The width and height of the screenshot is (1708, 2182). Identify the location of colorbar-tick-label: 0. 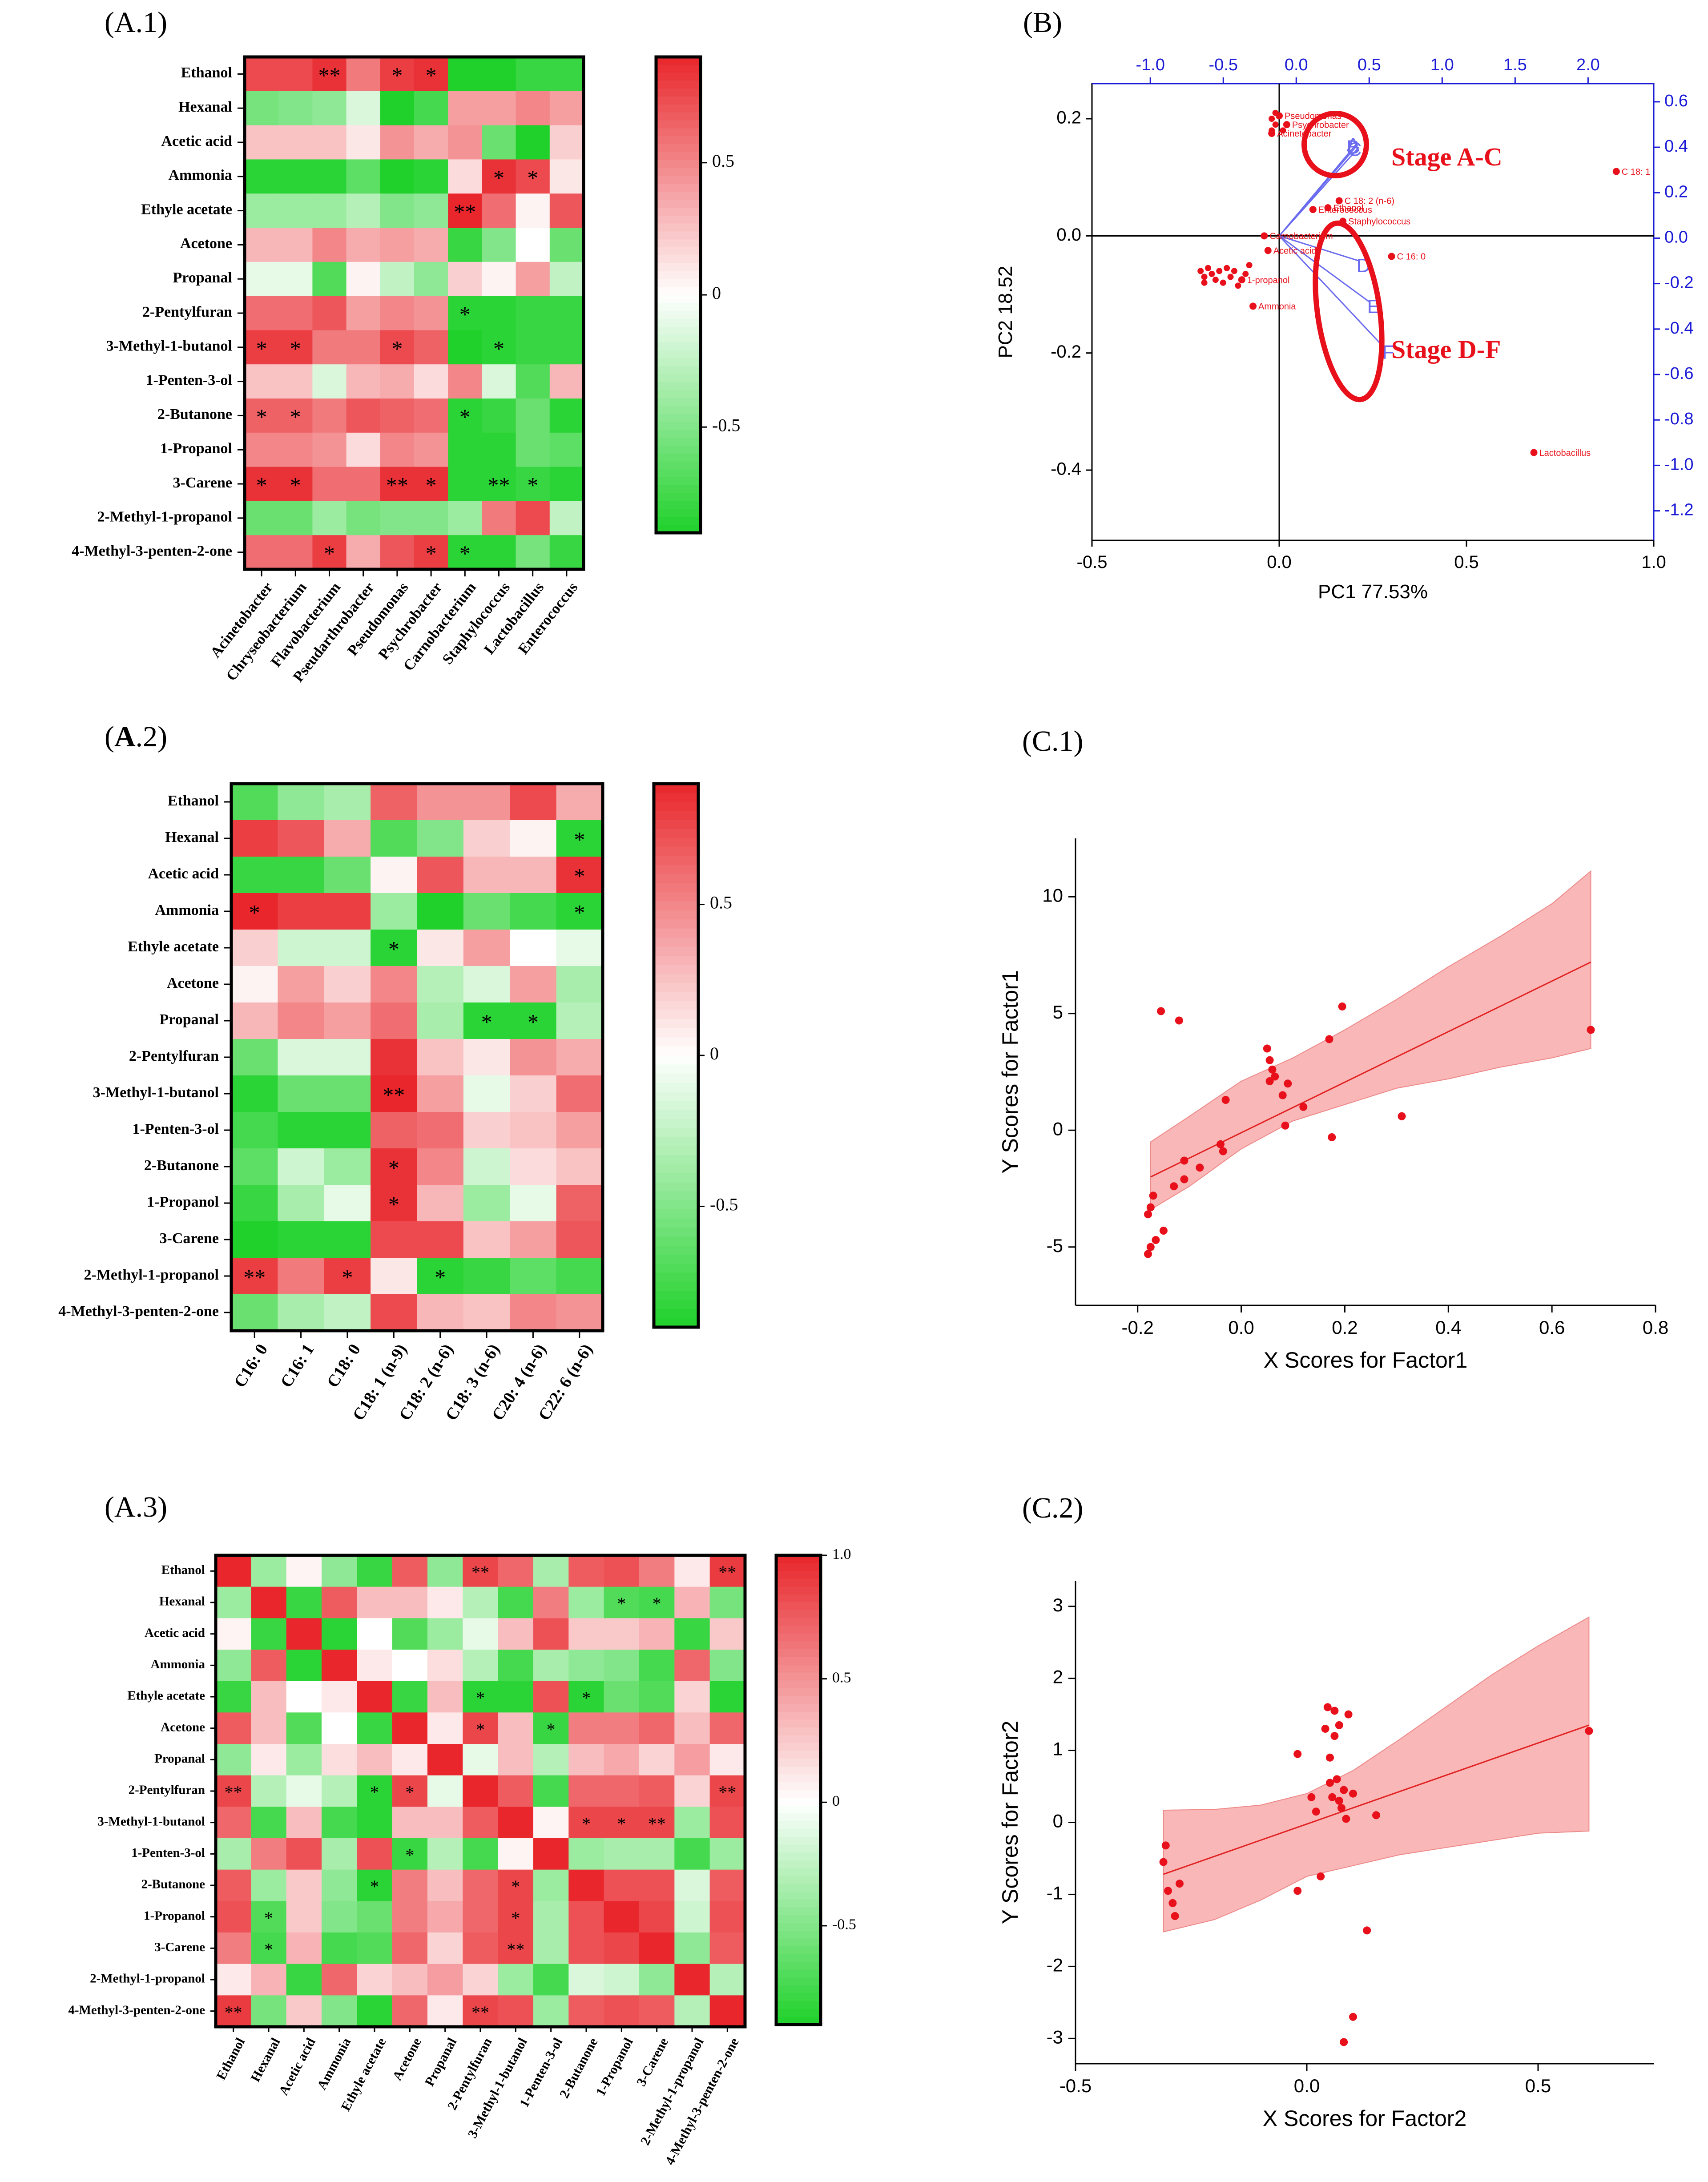
(714, 1053).